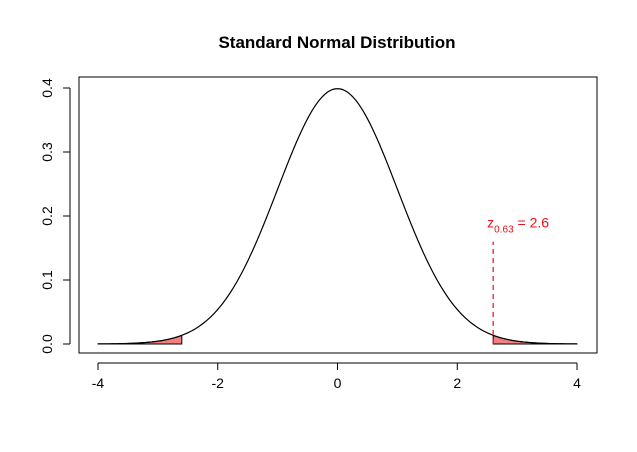  I want to click on y-tick-label: 0.1, so click(47, 280).